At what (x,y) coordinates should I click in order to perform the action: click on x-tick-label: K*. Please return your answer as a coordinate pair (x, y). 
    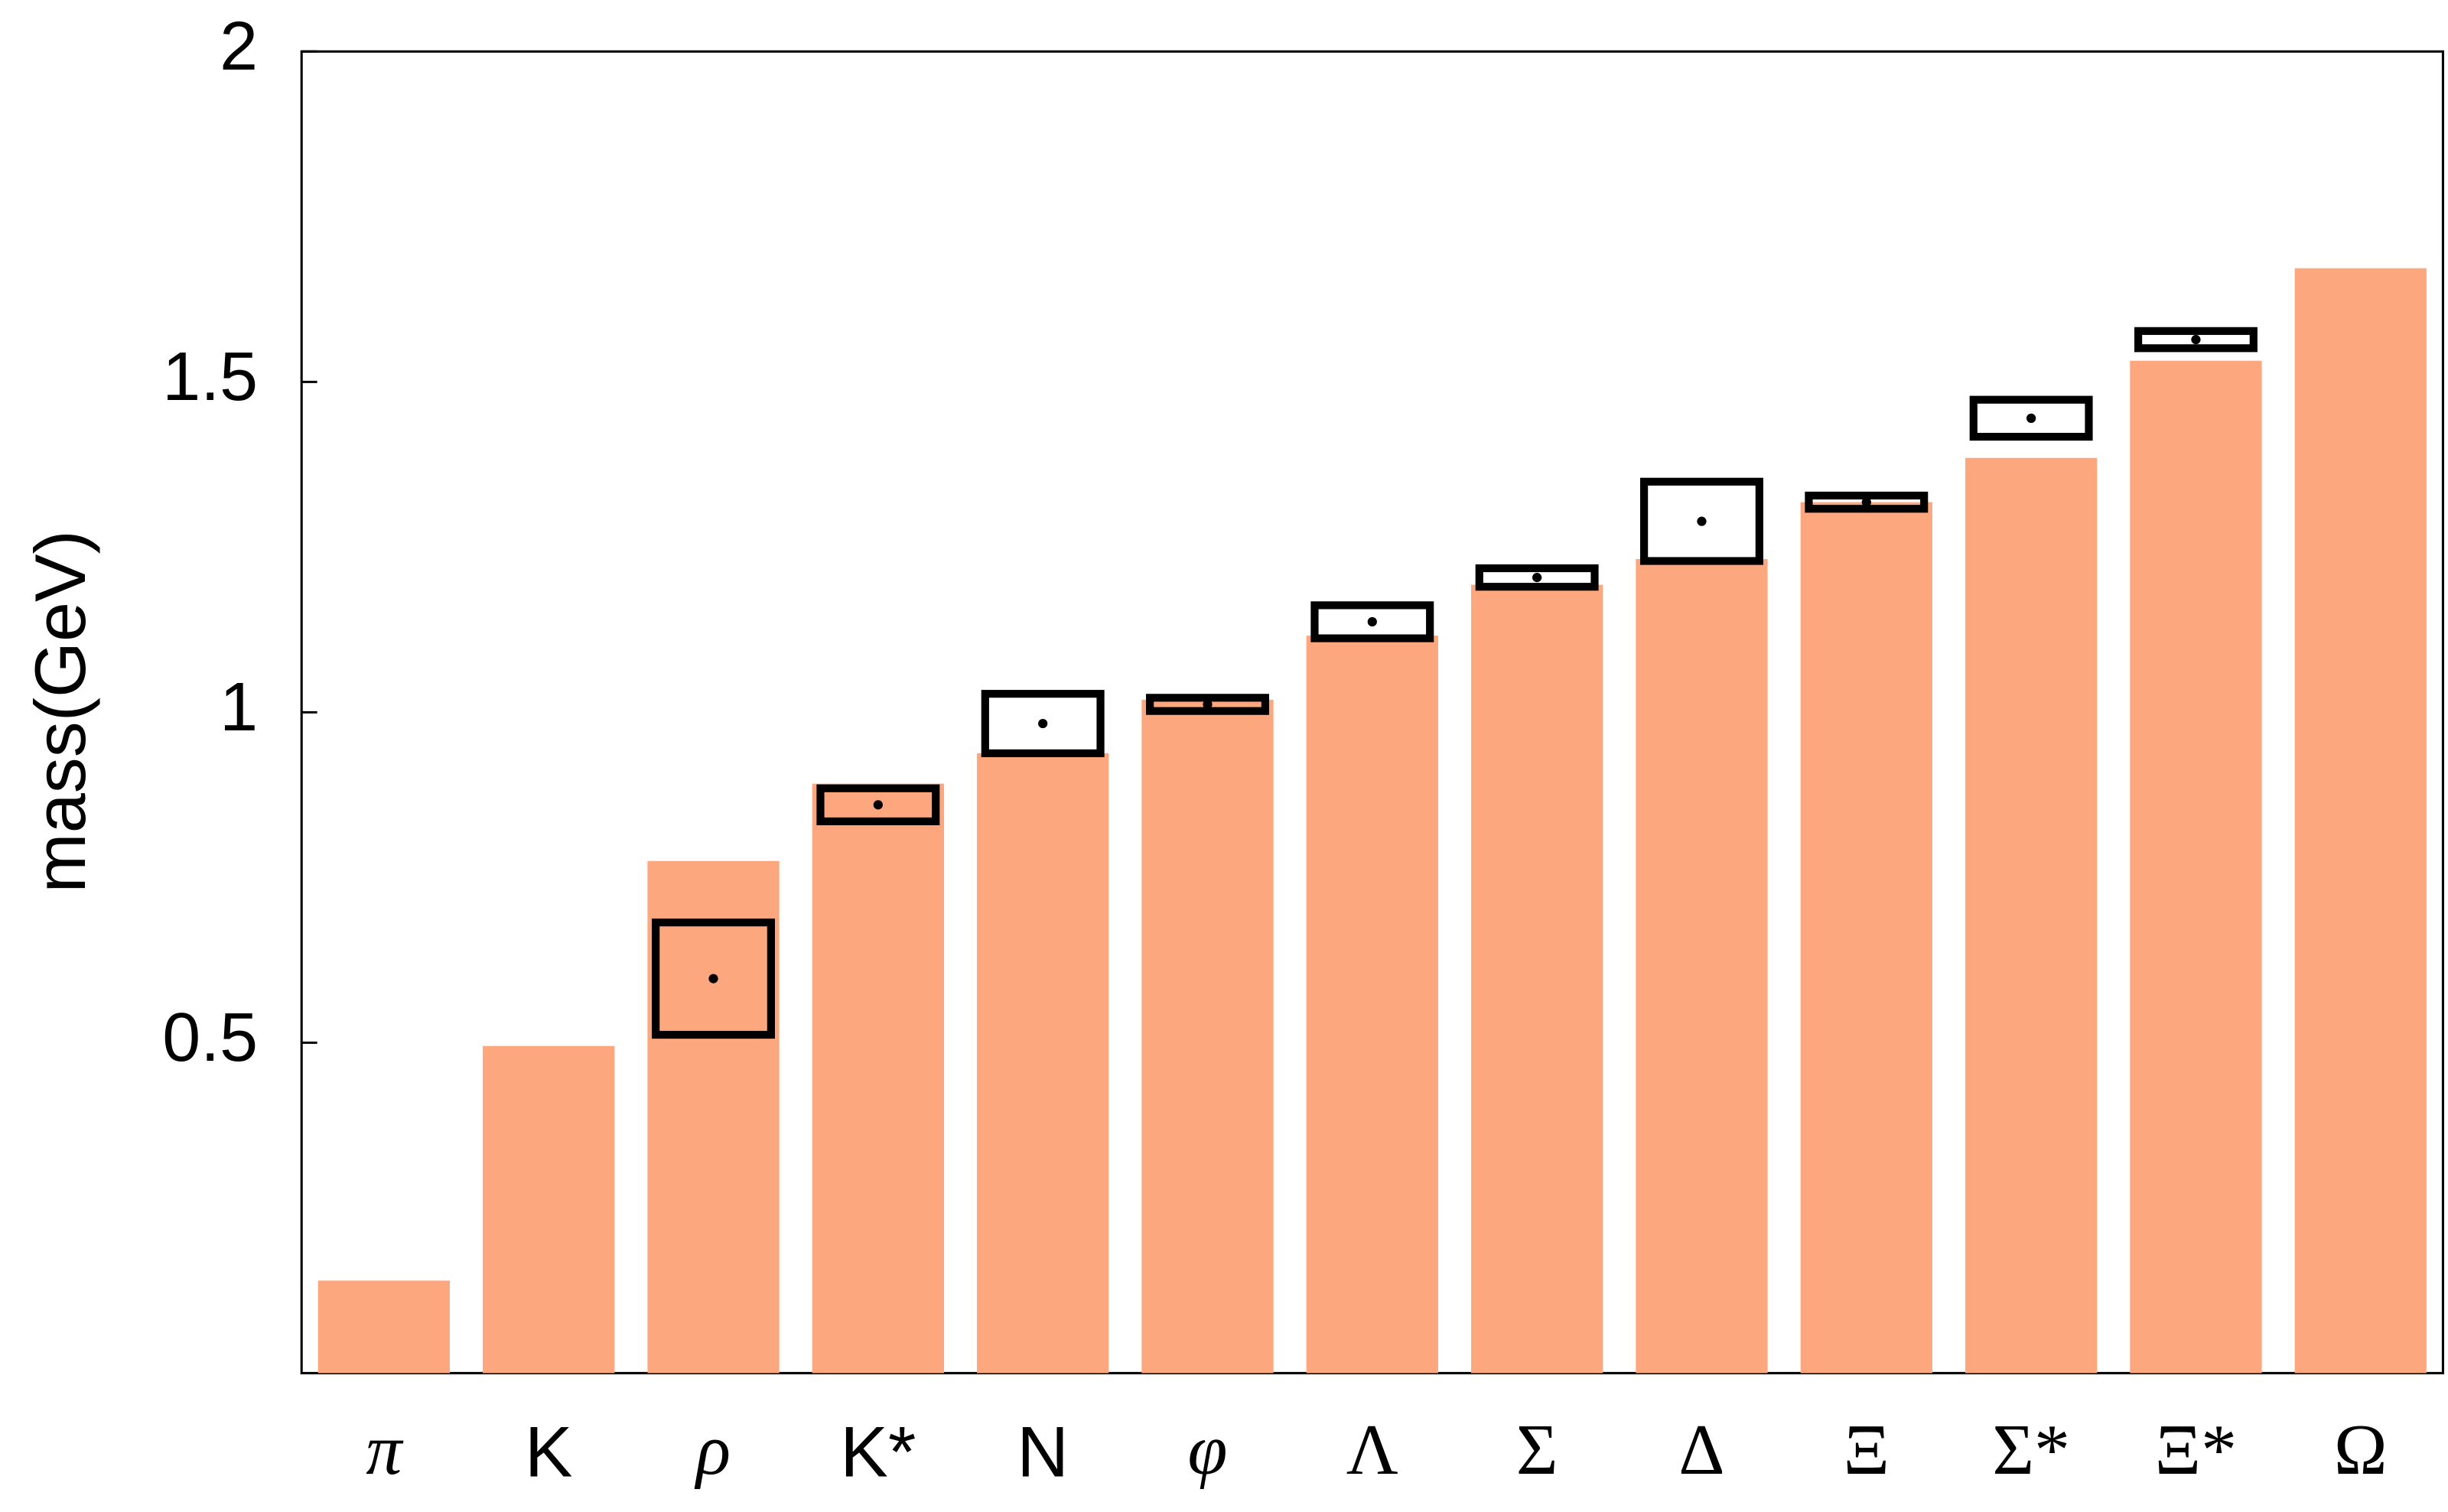
    Looking at the image, I should click on (878, 1451).